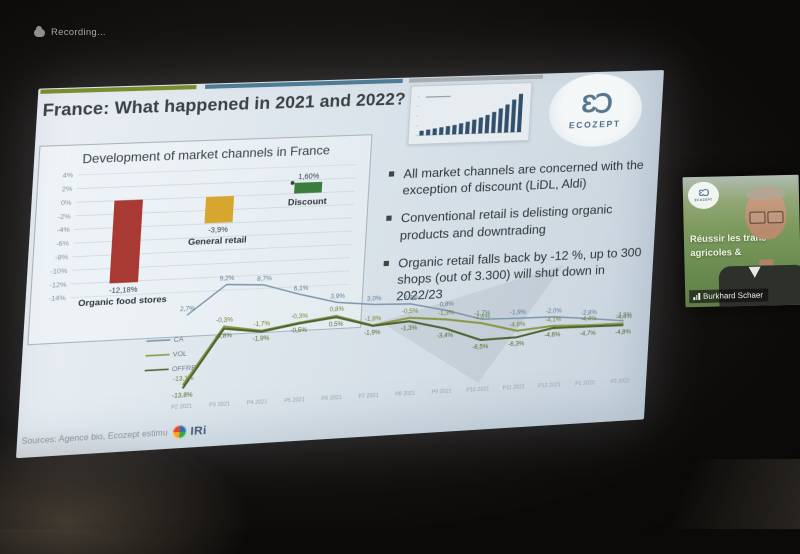 The image size is (800, 554). Describe the element at coordinates (217, 240) in the screenshot. I see `svg-text: General retail` at that location.